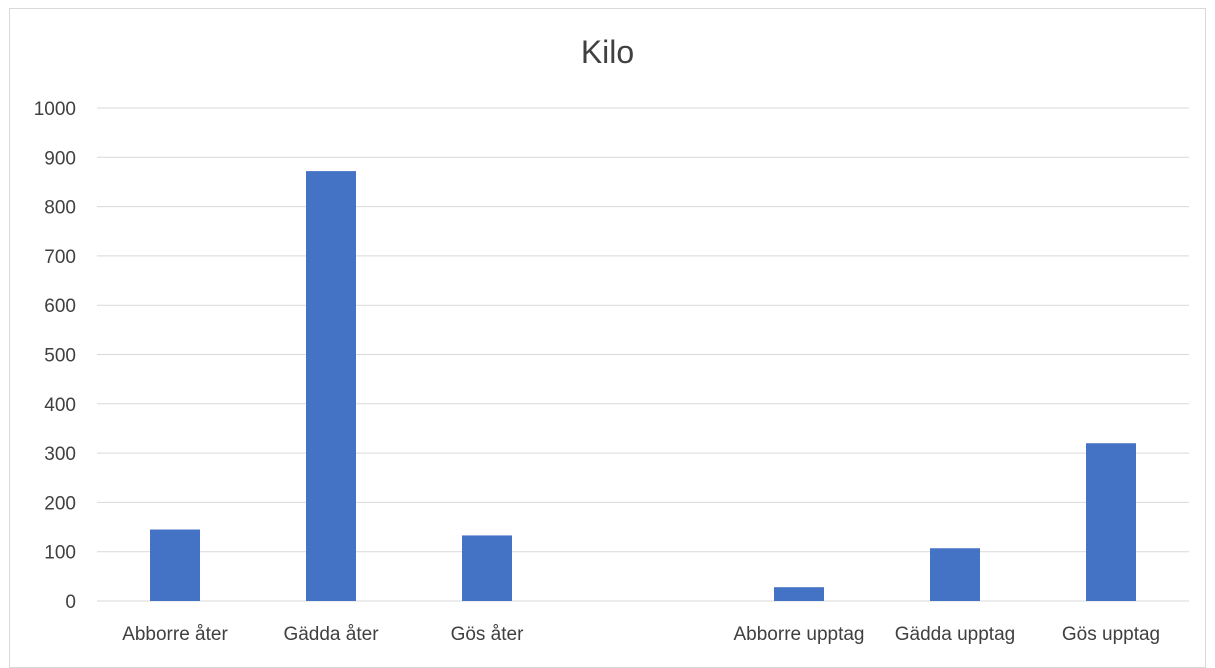 Image resolution: width=1215 pixels, height=668 pixels. I want to click on y-tick-label: 1000, so click(55, 109).